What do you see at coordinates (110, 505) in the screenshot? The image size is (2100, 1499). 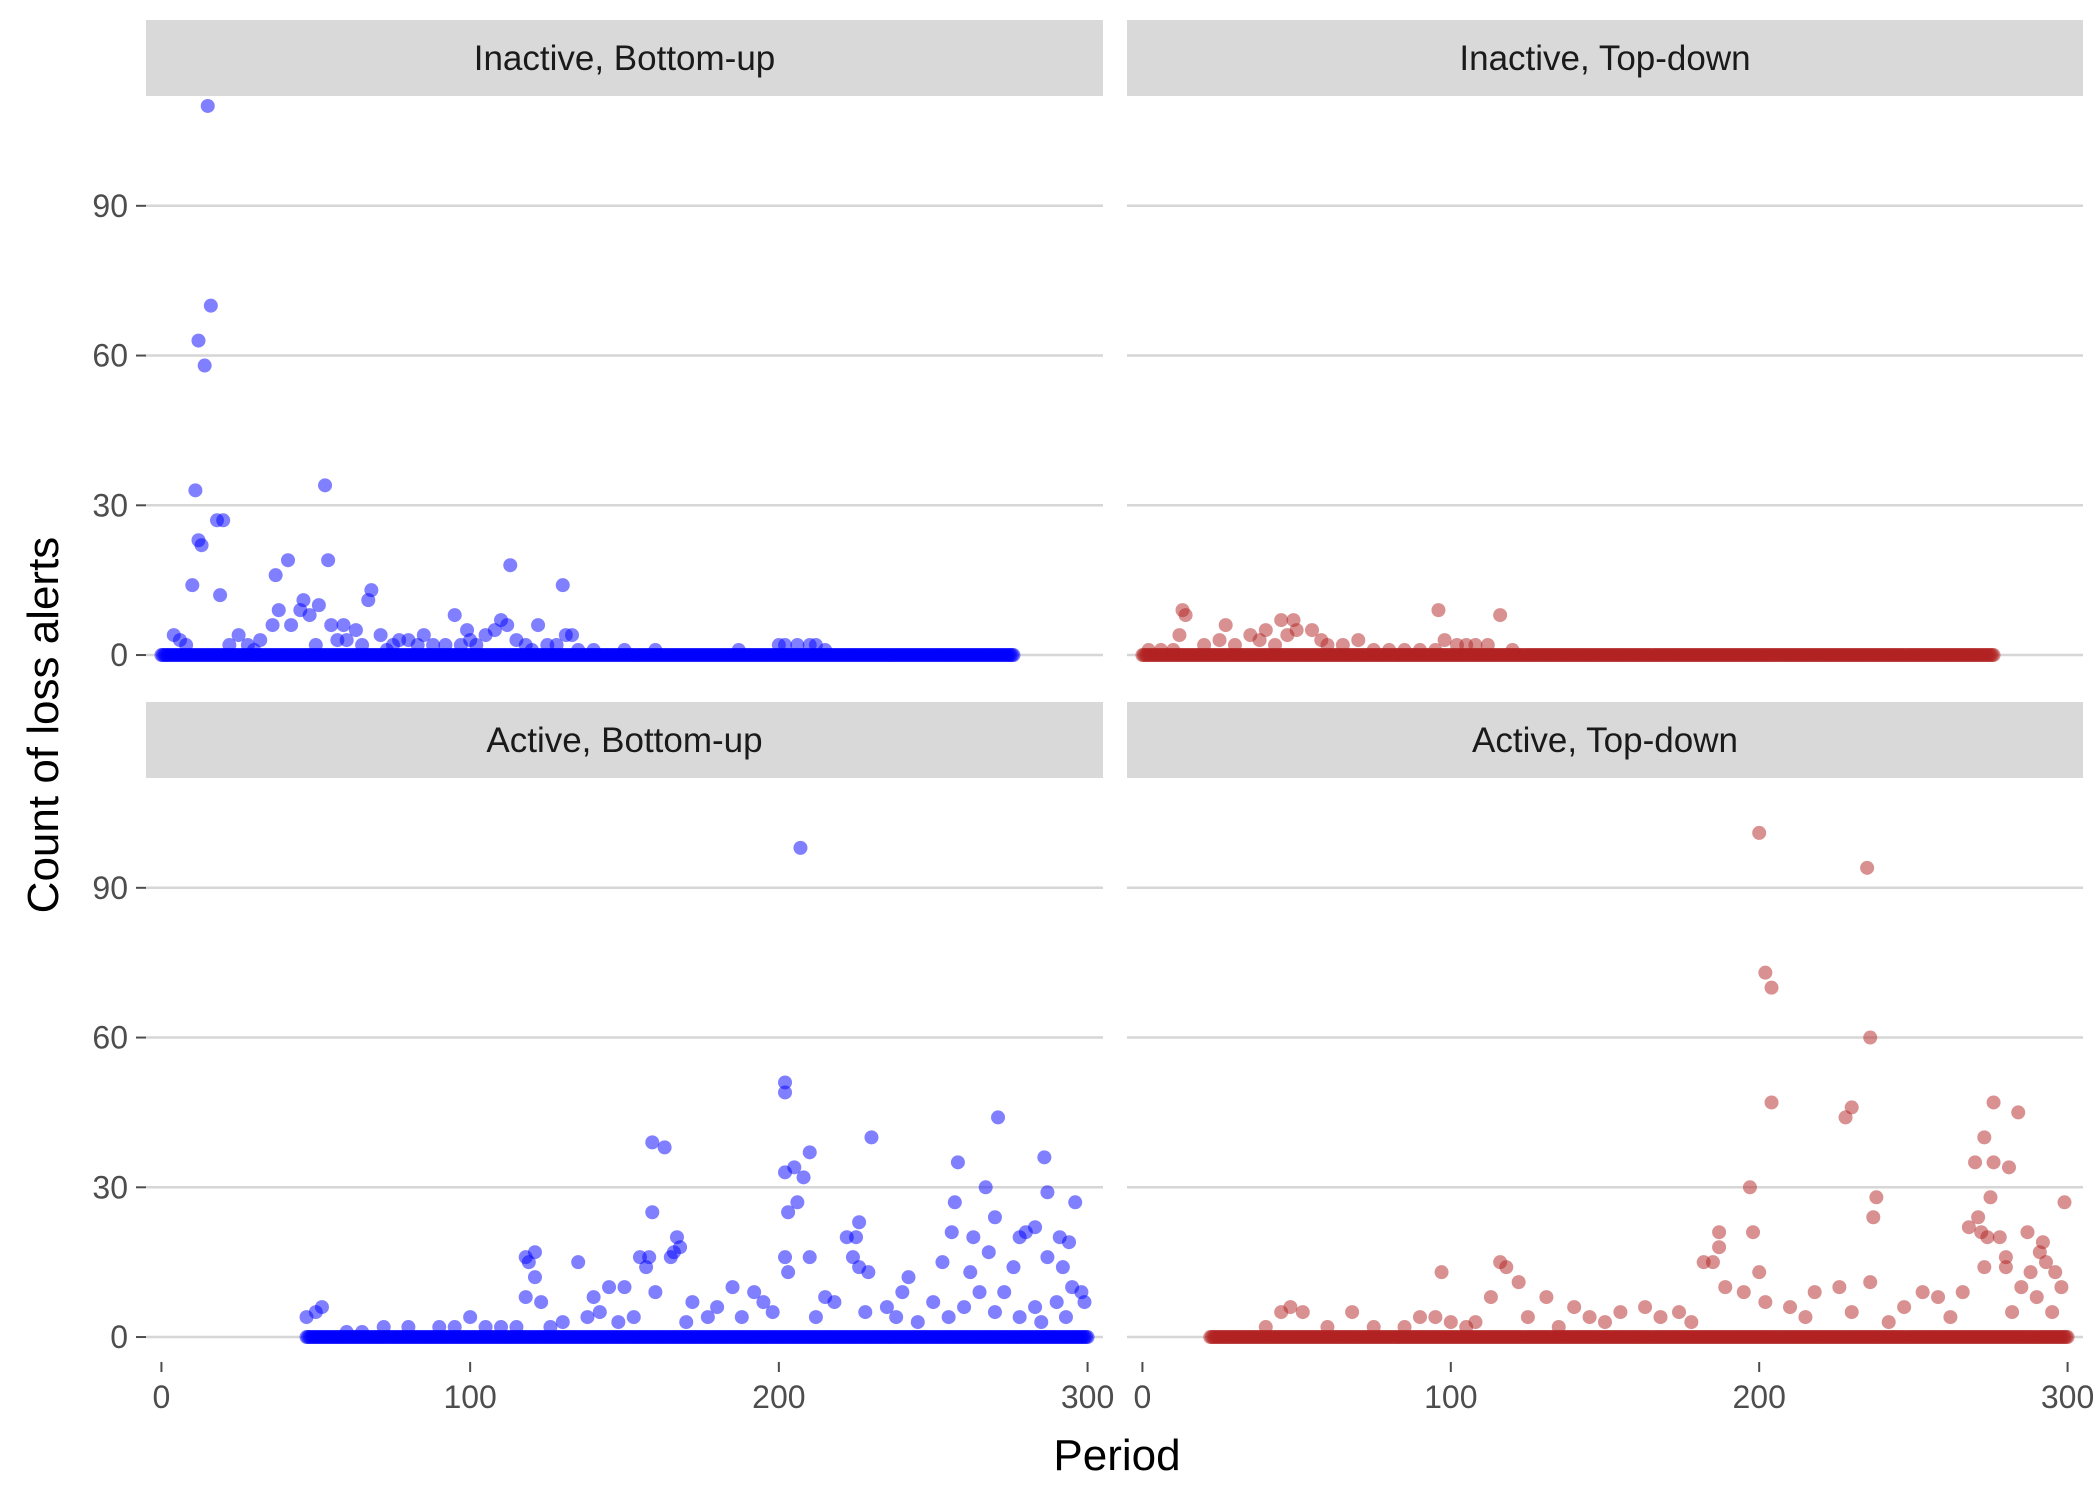 I see `y-tick-label: 30` at bounding box center [110, 505].